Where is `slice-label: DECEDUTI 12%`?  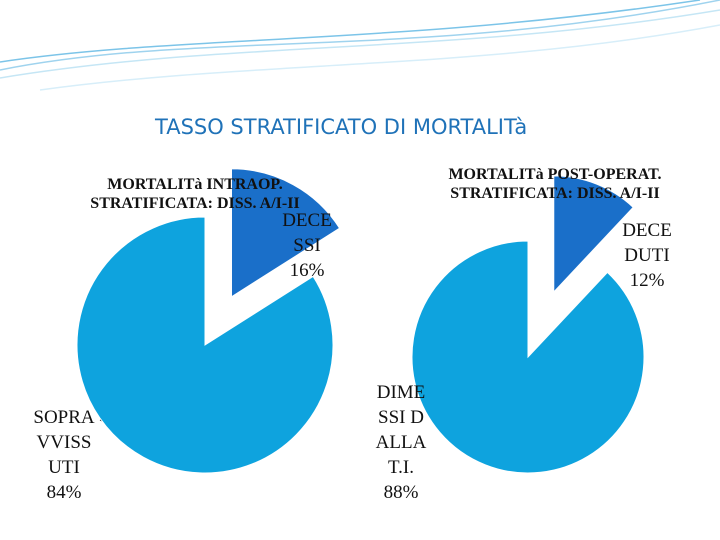 slice-label: DECEDUTI 12% is located at coordinates (647, 255).